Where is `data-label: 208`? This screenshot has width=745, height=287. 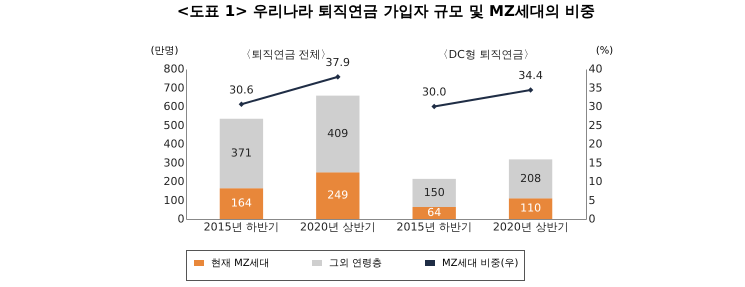 data-label: 208 is located at coordinates (531, 178).